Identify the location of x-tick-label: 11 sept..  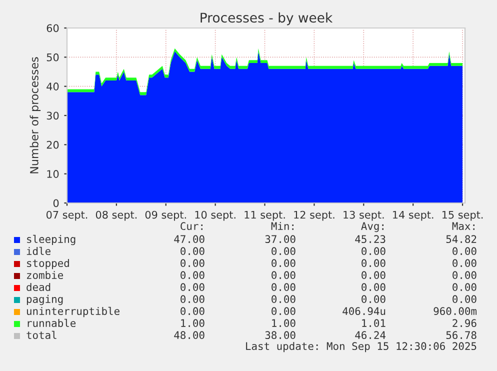
(264, 215).